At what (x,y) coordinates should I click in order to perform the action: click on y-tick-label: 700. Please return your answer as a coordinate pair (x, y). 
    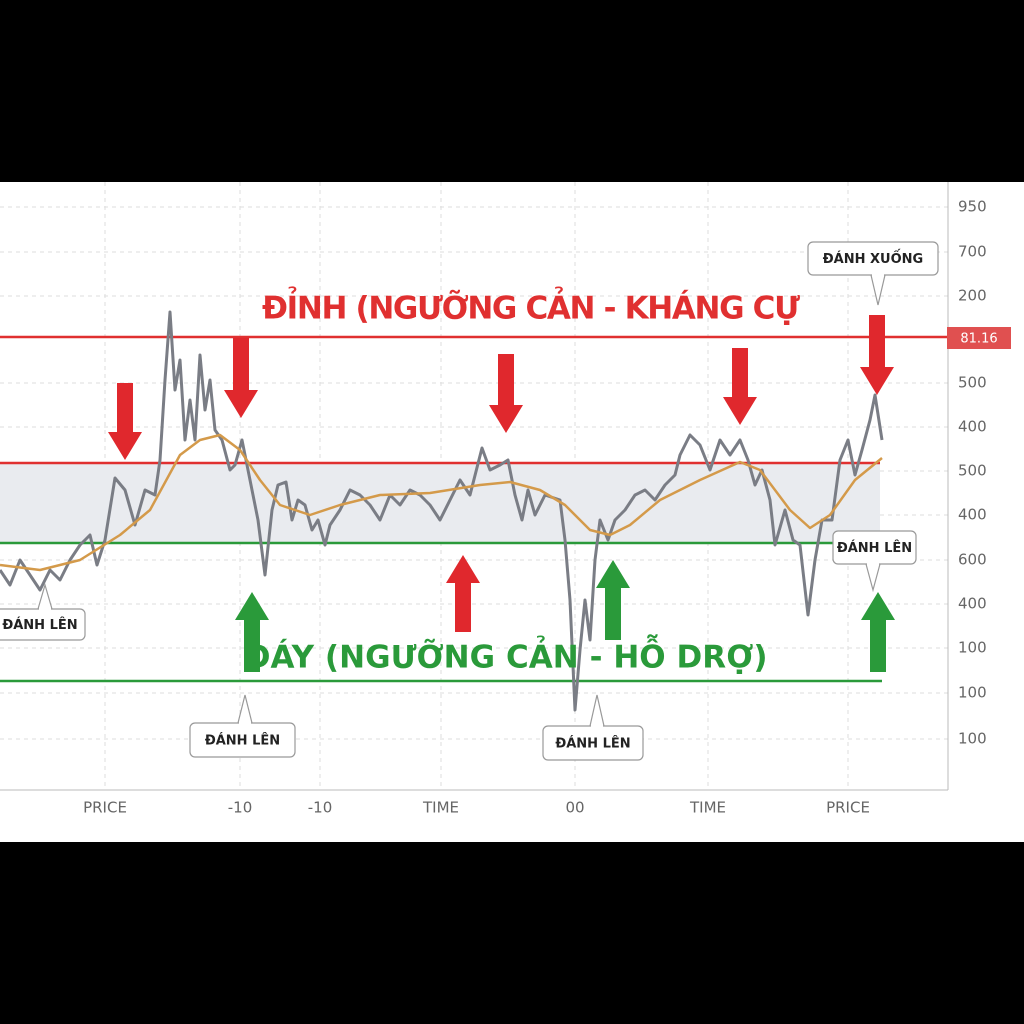
    Looking at the image, I should click on (972, 252).